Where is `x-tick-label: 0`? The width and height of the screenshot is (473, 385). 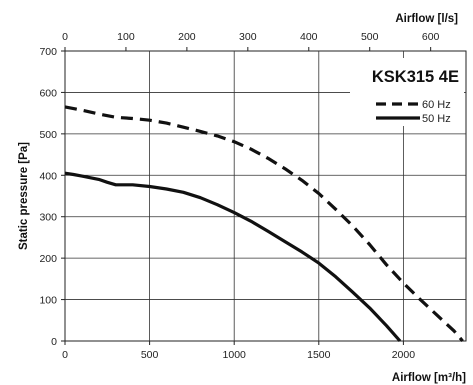
x-tick-label: 0 is located at coordinates (65, 355).